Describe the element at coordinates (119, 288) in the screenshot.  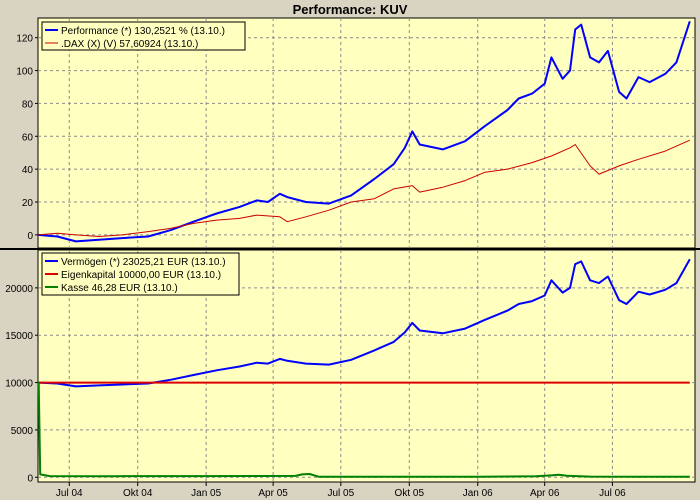
I see `legend-label-kasse: Kasse 46,28 EUR (13.10.)` at that location.